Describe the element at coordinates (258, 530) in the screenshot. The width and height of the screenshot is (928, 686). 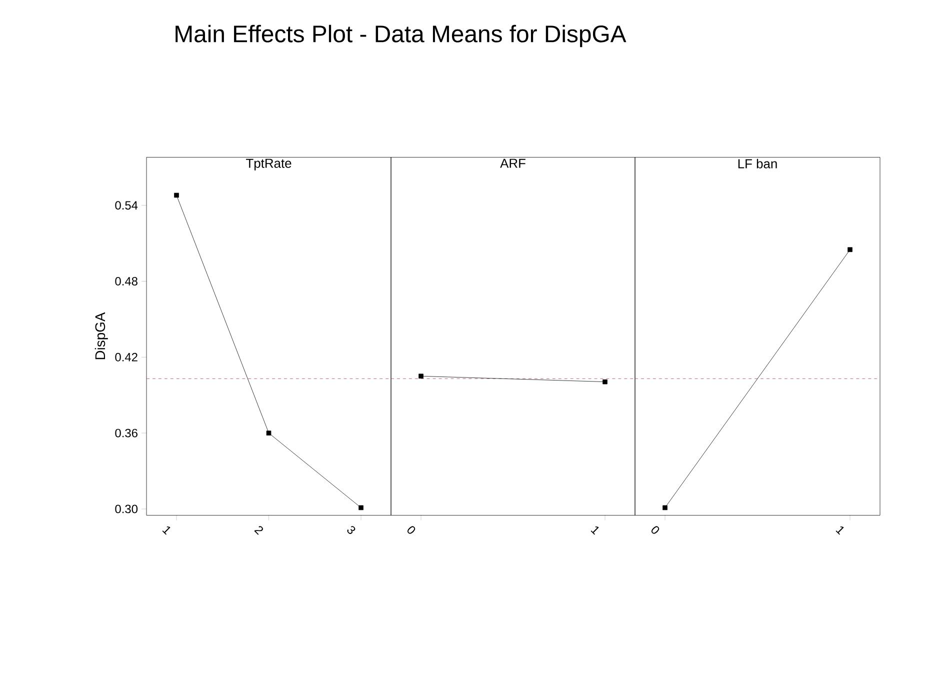
I see `x-tick-label: 2` at that location.